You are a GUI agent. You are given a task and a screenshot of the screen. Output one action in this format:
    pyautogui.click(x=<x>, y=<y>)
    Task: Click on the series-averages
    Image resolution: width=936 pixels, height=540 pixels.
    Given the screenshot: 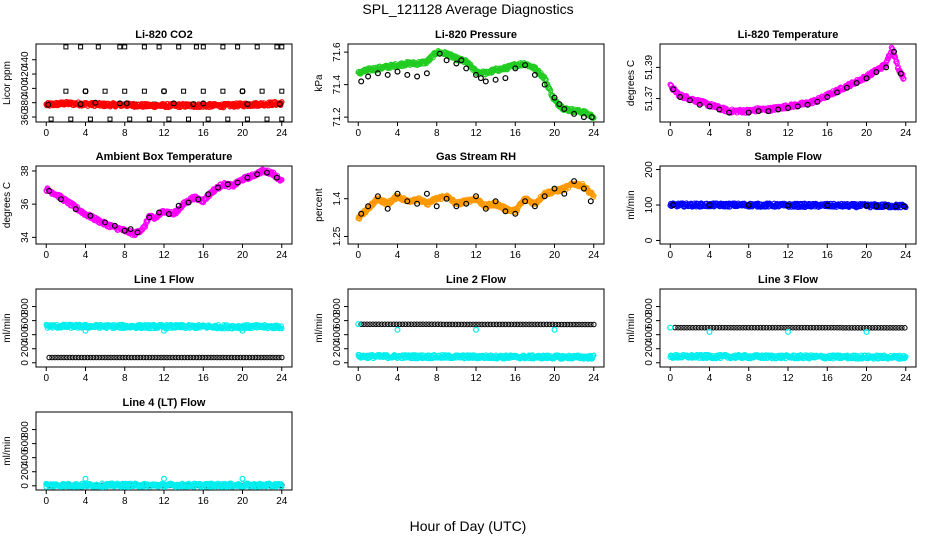 What is the action you would take?
    pyautogui.click(x=787, y=82)
    